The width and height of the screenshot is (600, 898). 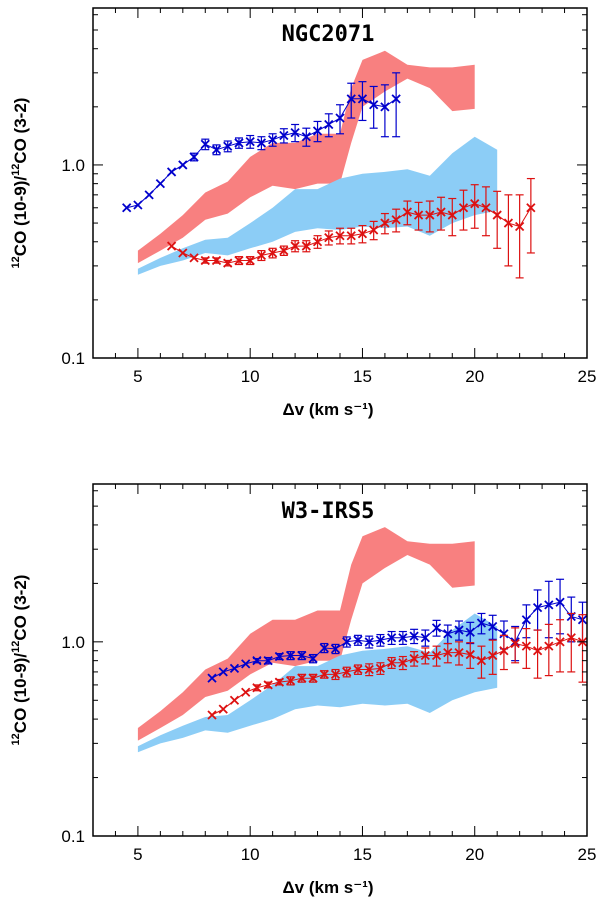 What do you see at coordinates (137, 376) in the screenshot?
I see `x-tick-label: 5` at bounding box center [137, 376].